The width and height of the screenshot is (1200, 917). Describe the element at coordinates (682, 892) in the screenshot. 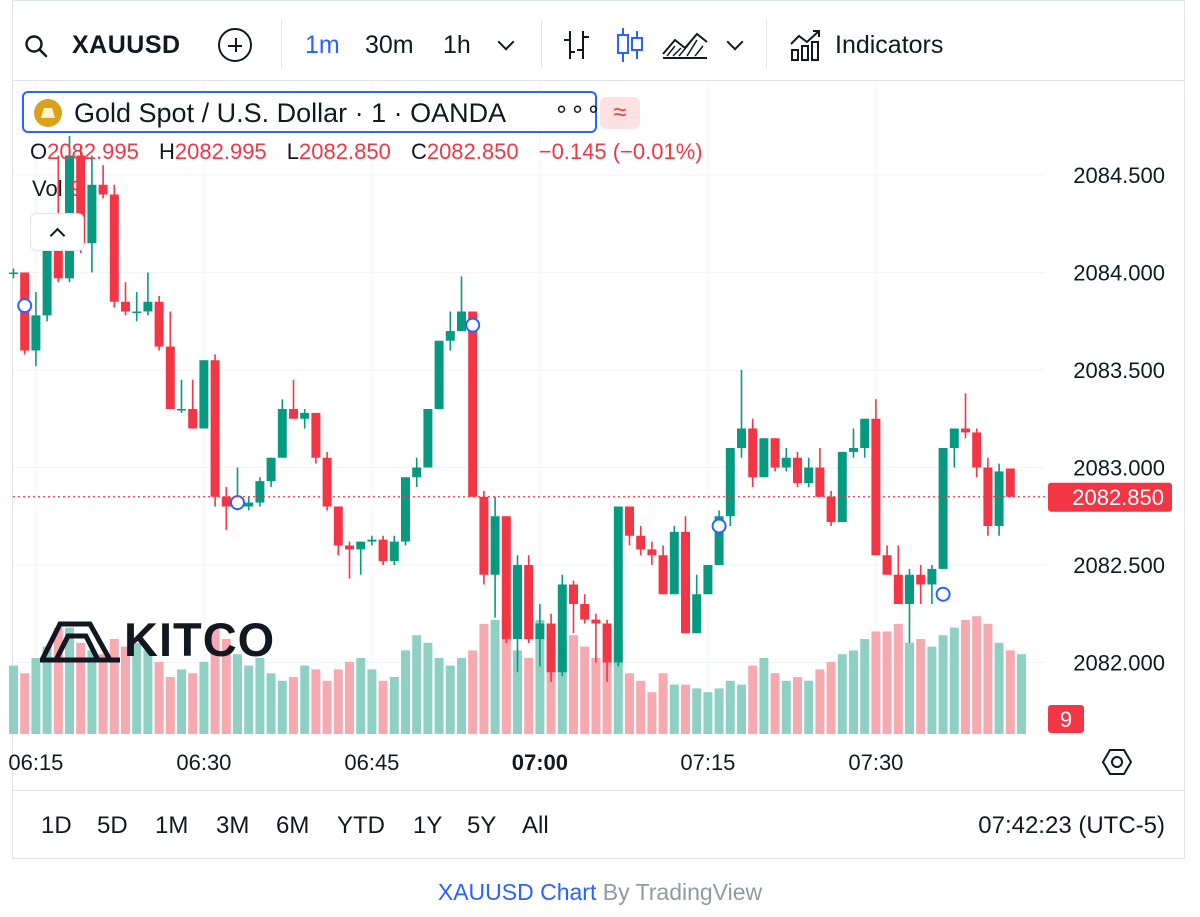

I see `attribution-by: By TradingView` at that location.